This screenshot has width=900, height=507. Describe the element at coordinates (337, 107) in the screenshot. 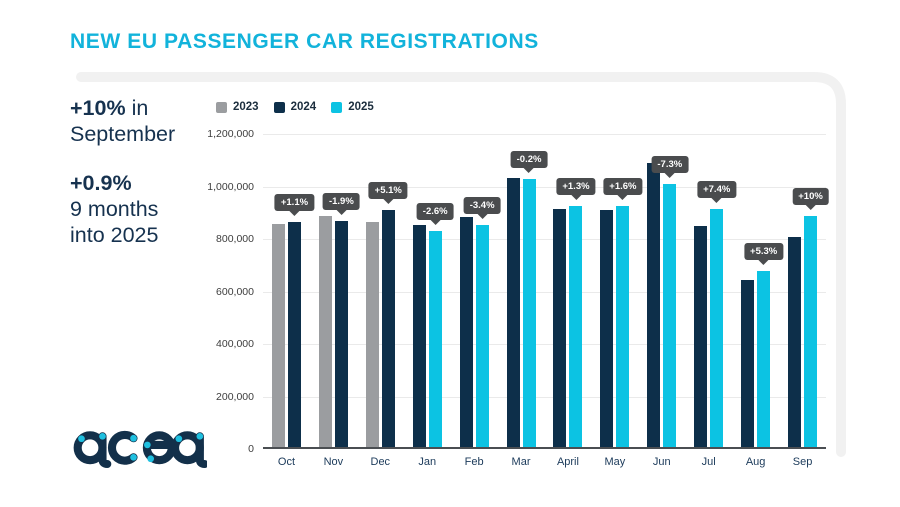

I see `legend-swatch-2025` at that location.